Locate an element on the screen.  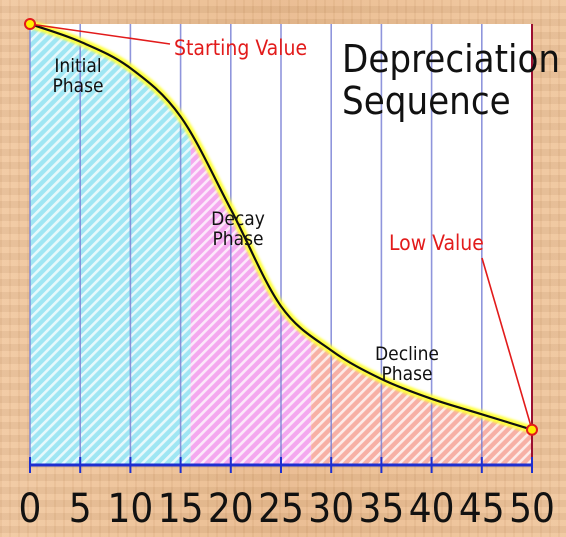
phase-label-2-line-1: Phase is located at coordinates (406, 374).